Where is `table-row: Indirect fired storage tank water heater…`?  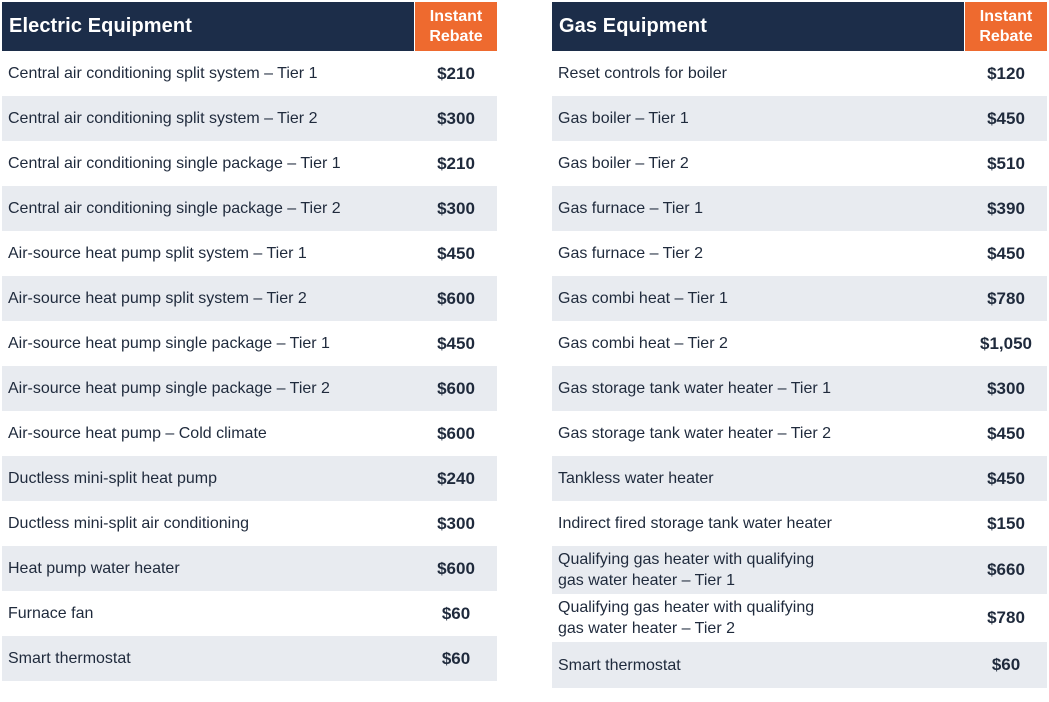 table-row: Indirect fired storage tank water heater… is located at coordinates (799, 523).